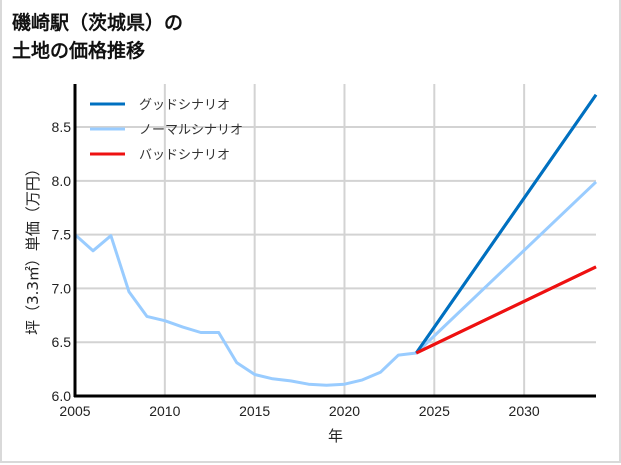 This screenshot has width=621, height=465. I want to click on y-tick-label: 7.5, so click(62, 235).